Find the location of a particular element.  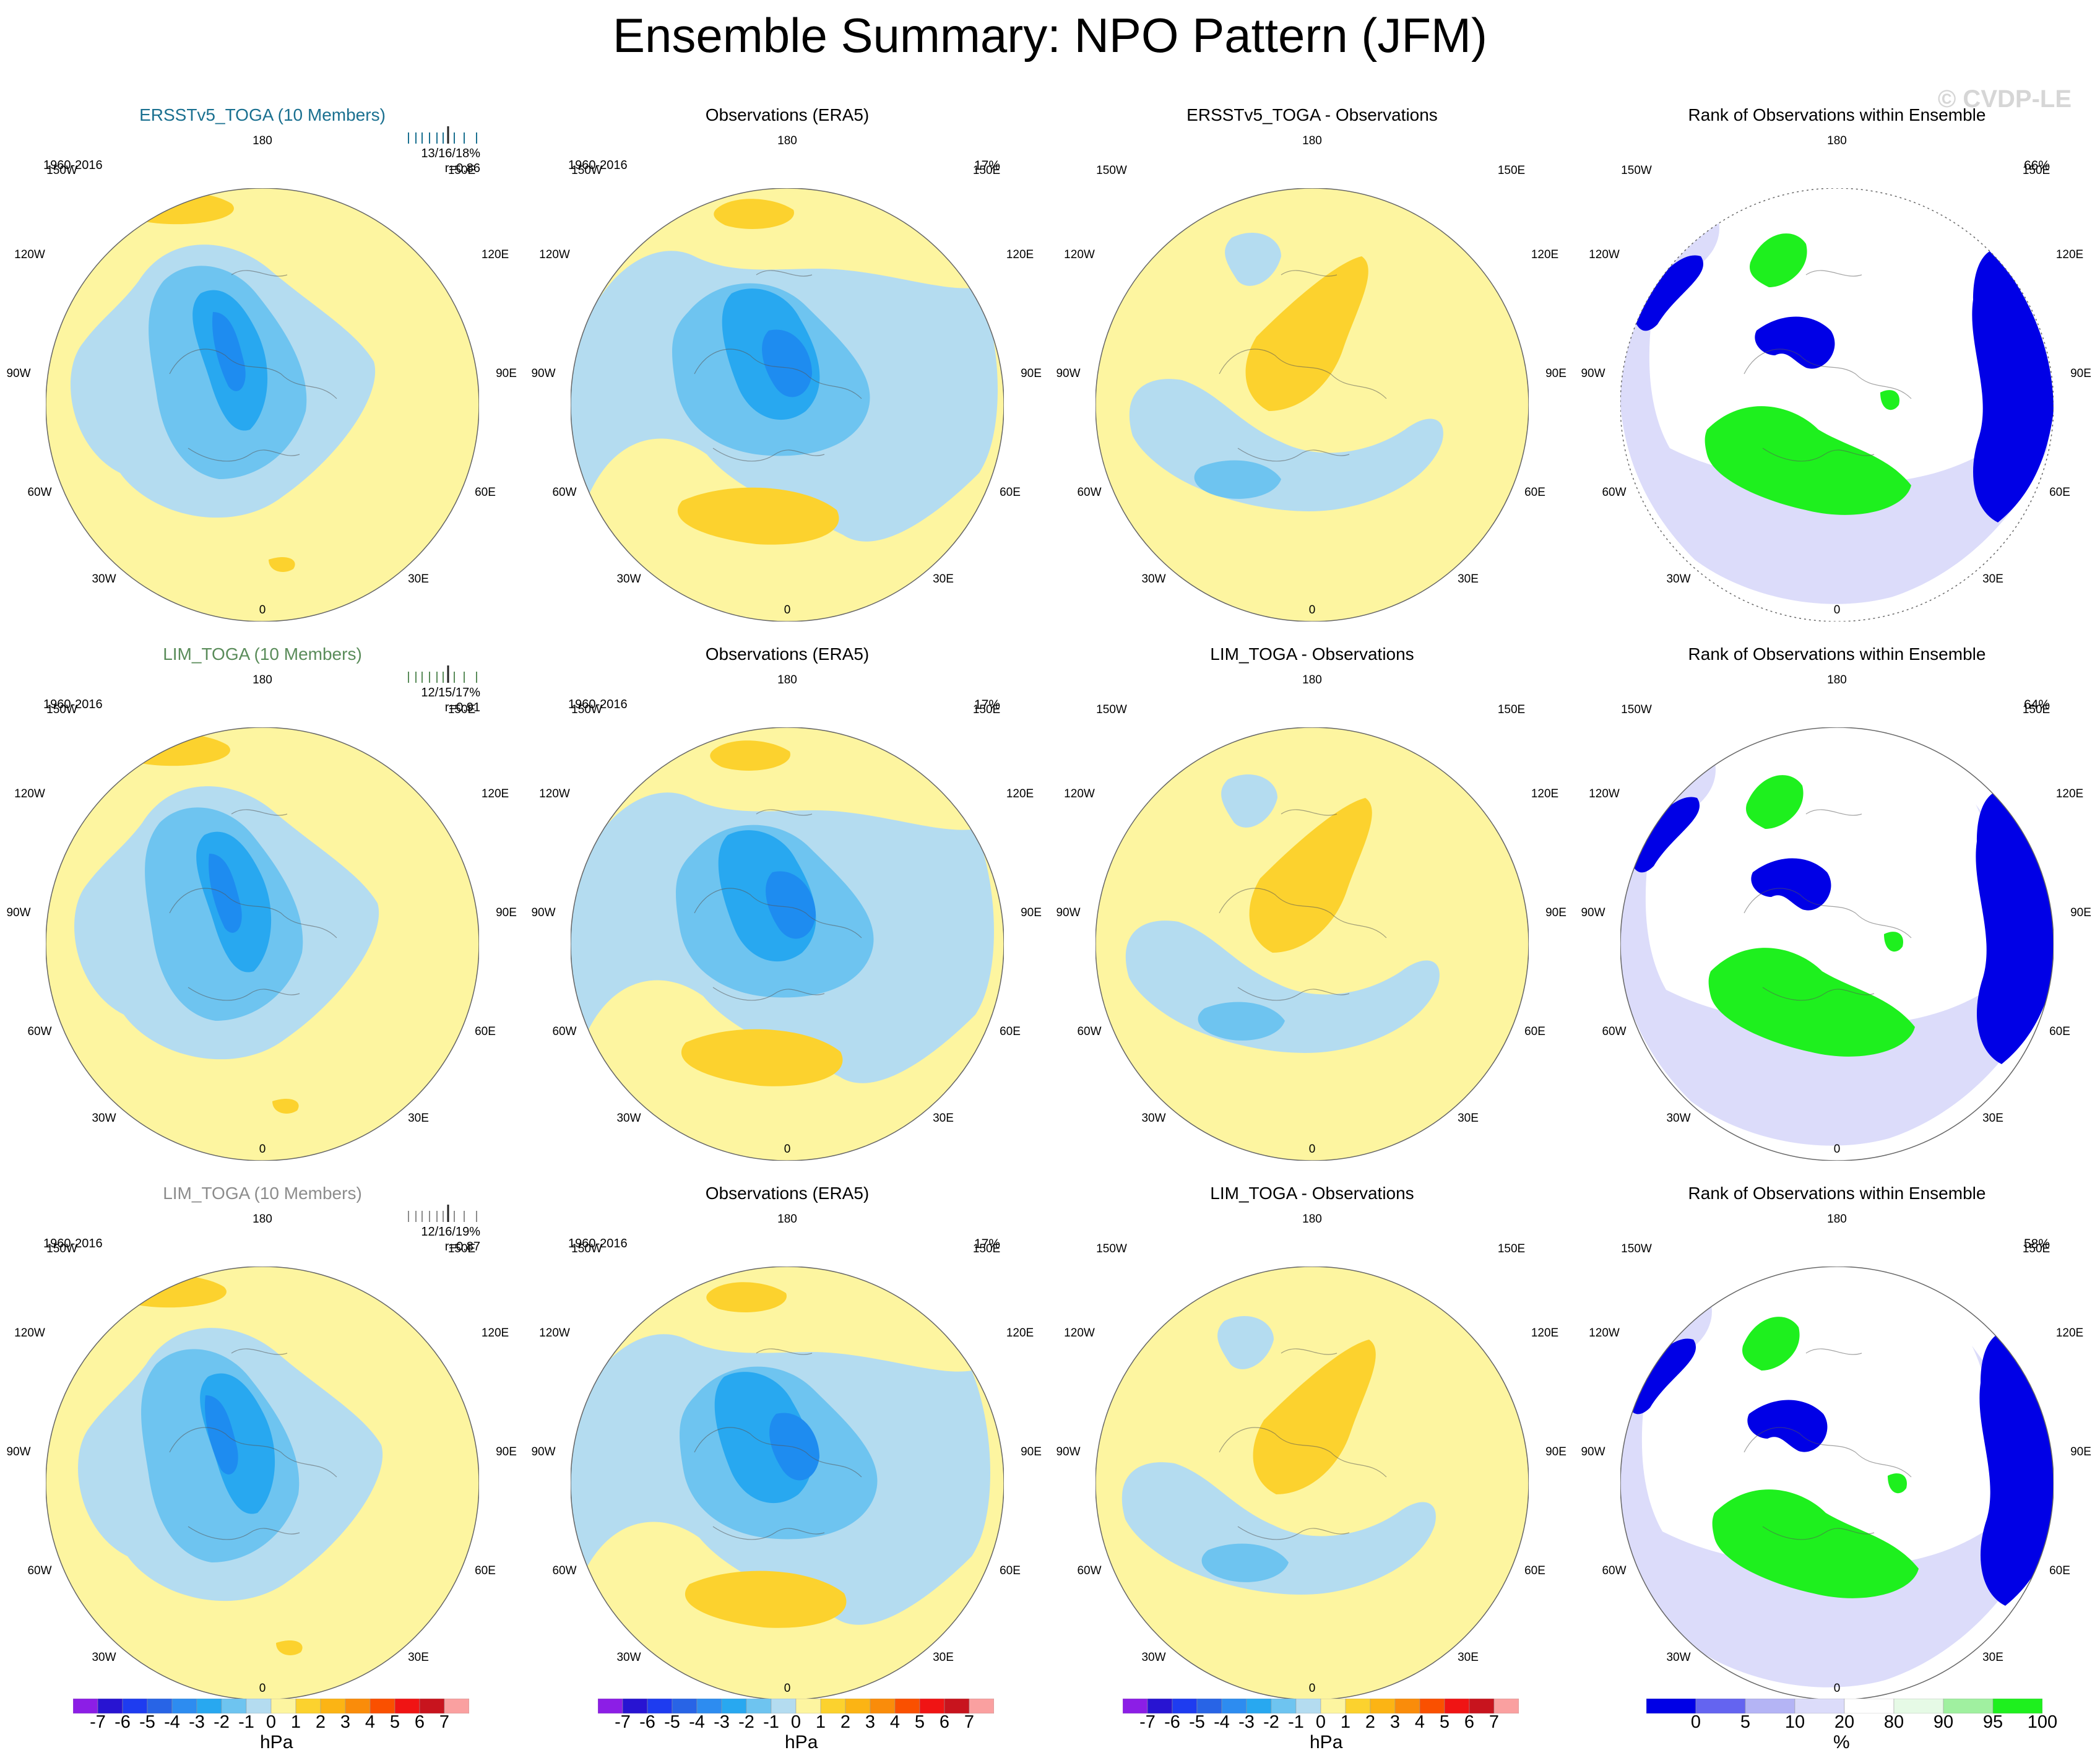

pattern-correlation: r=0.87 is located at coordinates (462, 1247).